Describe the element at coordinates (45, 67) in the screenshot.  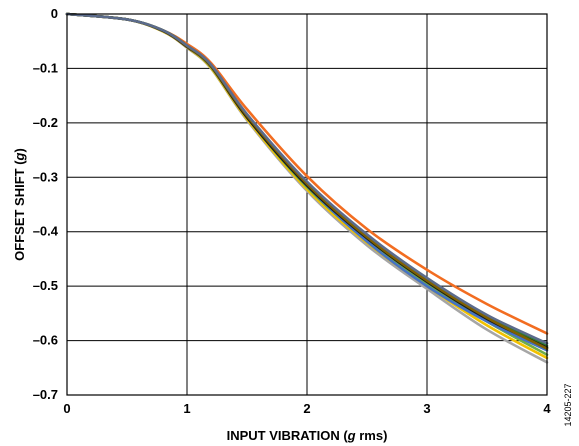
I see `y-tick-label: –0.1` at that location.